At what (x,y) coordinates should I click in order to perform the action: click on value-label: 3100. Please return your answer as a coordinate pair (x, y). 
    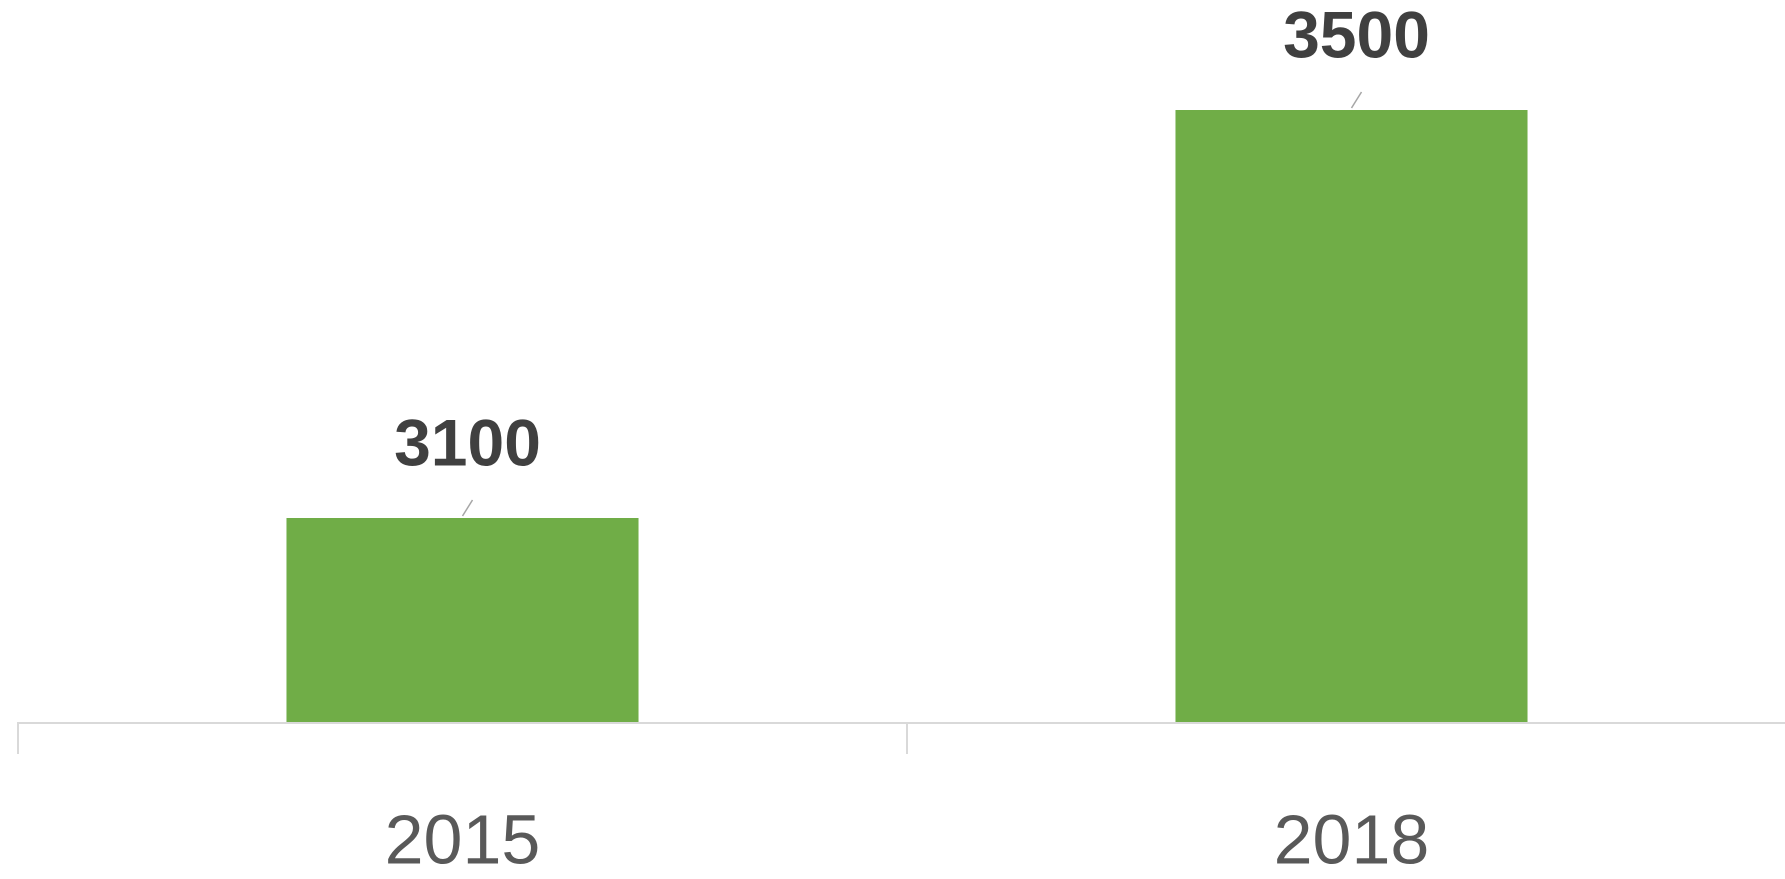
    Looking at the image, I should click on (467, 442).